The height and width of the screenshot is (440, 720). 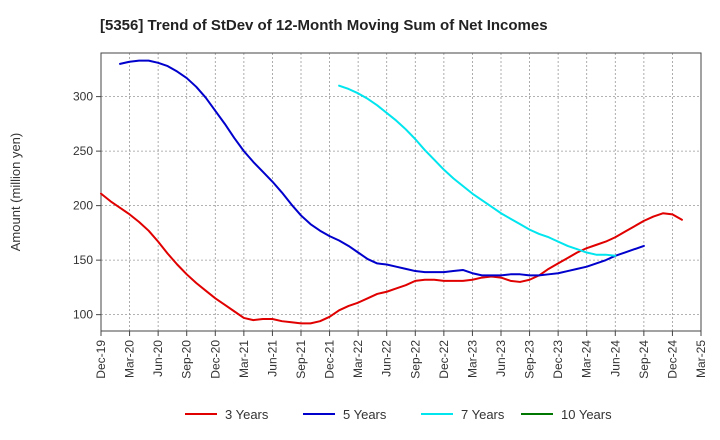 What do you see at coordinates (215, 359) in the screenshot?
I see `x-tick-label: Dec-20` at bounding box center [215, 359].